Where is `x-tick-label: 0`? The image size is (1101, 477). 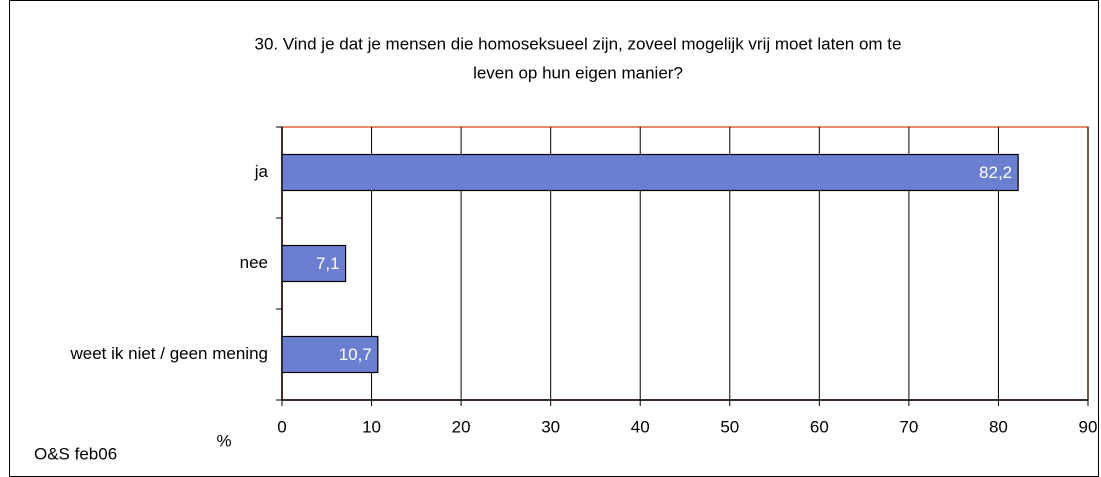 x-tick-label: 0 is located at coordinates (281, 426).